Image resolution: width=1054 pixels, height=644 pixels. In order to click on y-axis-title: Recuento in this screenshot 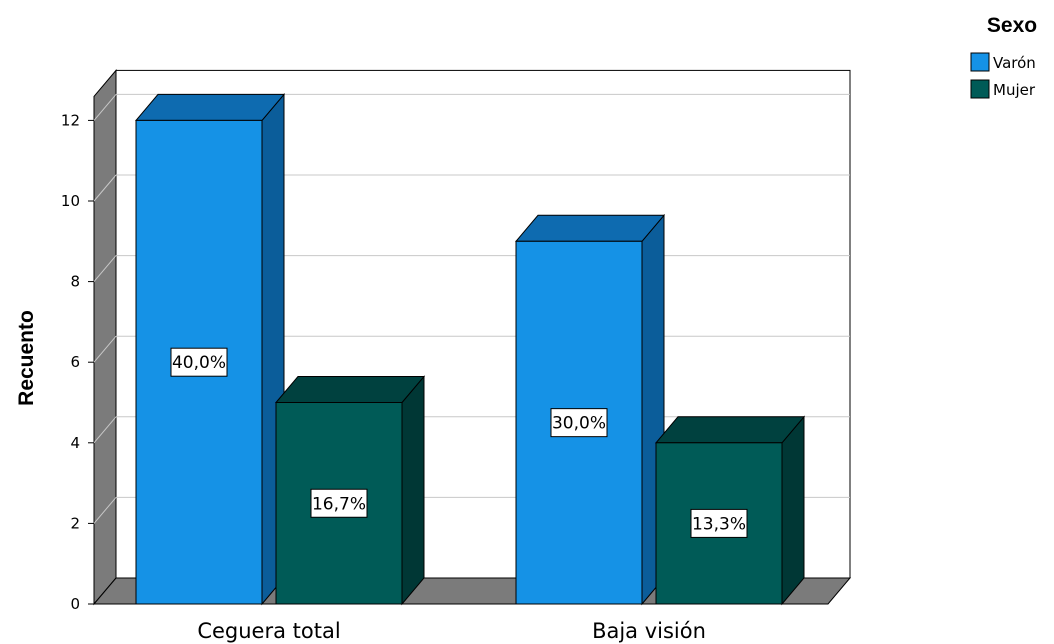, I will do `click(26, 358)`.